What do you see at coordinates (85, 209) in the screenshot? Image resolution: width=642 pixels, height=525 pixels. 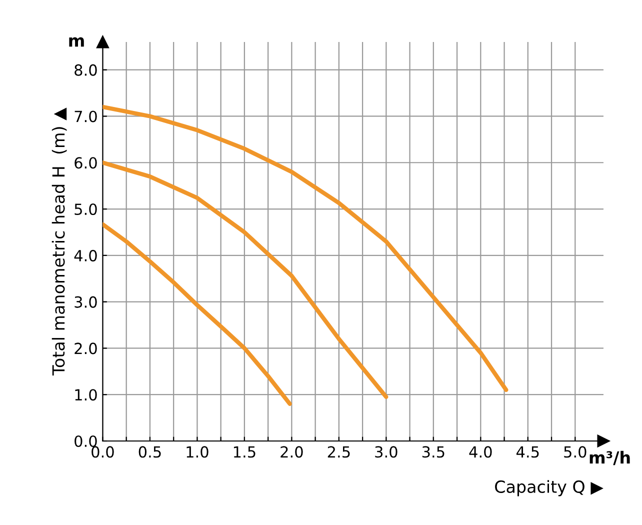 I see `y-tick-label: 5.0` at bounding box center [85, 209].